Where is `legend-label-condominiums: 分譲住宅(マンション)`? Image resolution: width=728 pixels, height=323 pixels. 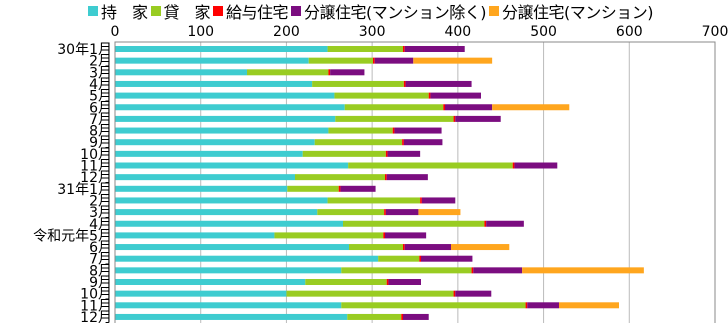 legend-label-condominiums: 分譲住宅(マンション) is located at coordinates (578, 12).